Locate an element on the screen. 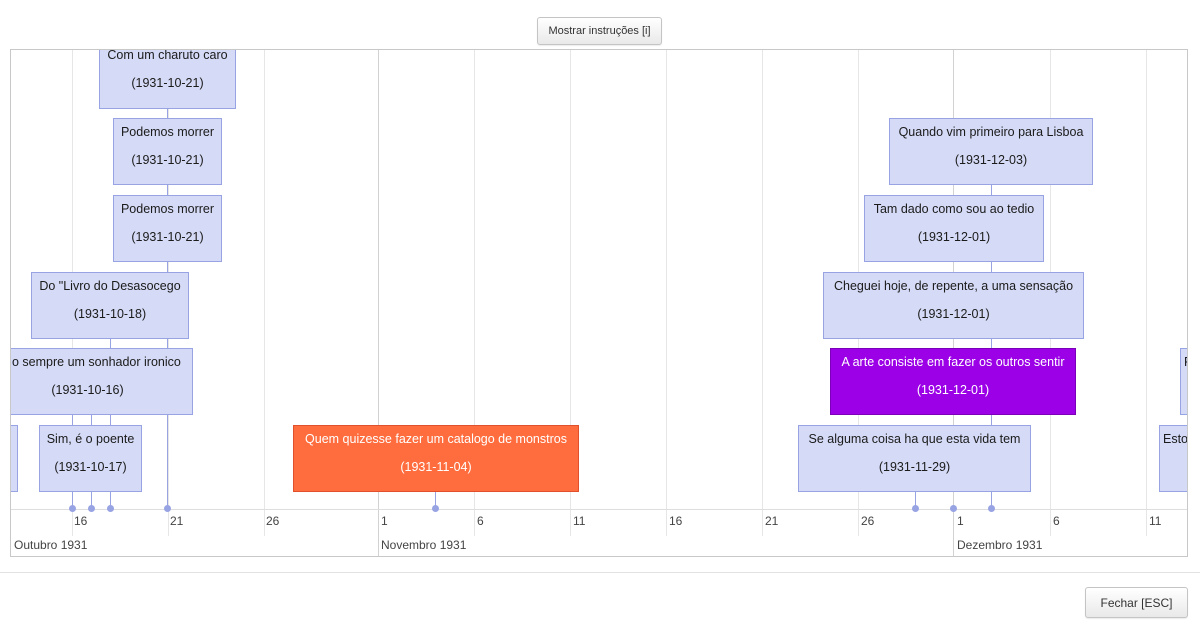  event-title: Do "Livro do Desasocego is located at coordinates (110, 286).